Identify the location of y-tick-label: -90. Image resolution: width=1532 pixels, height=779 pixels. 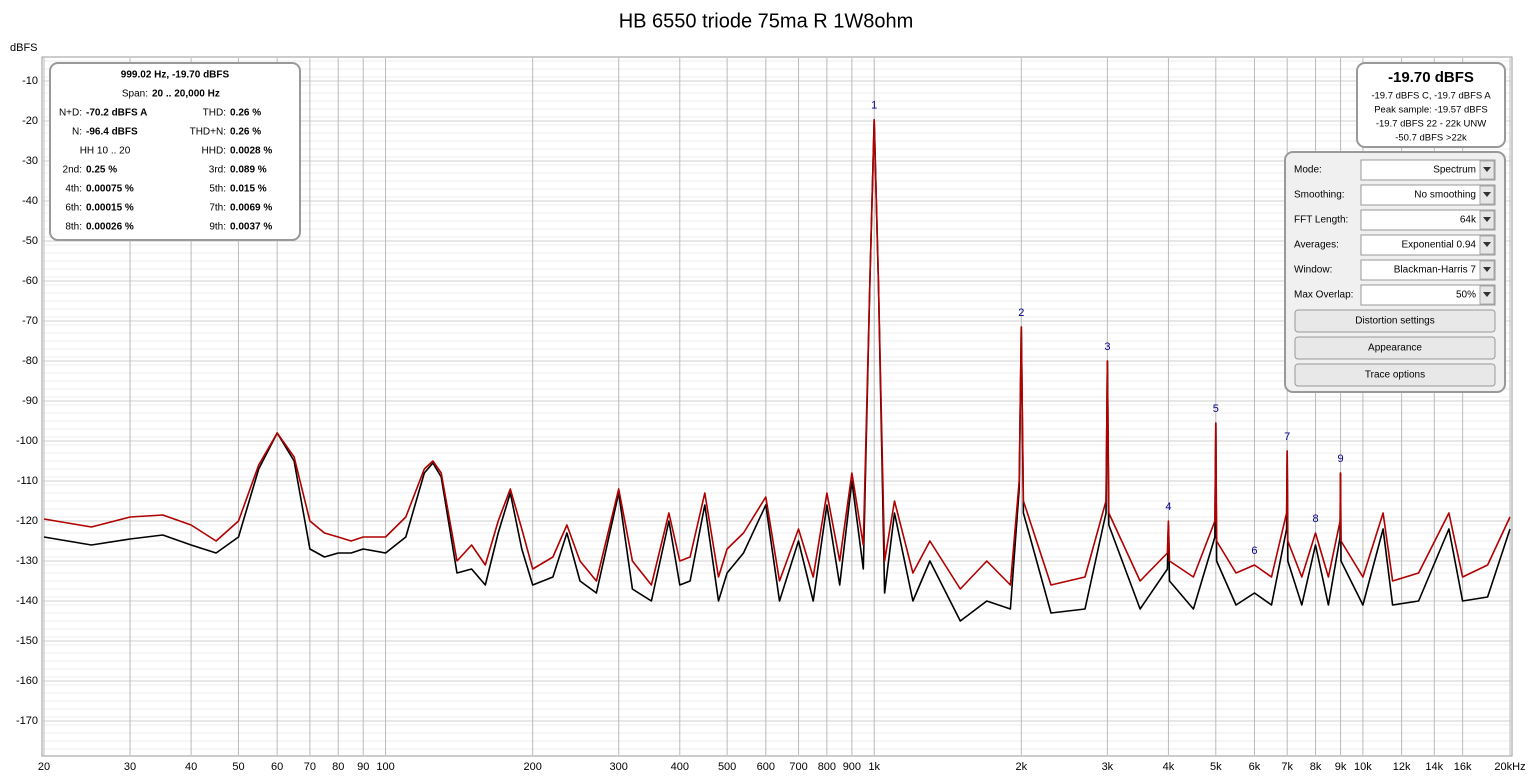
(30, 401).